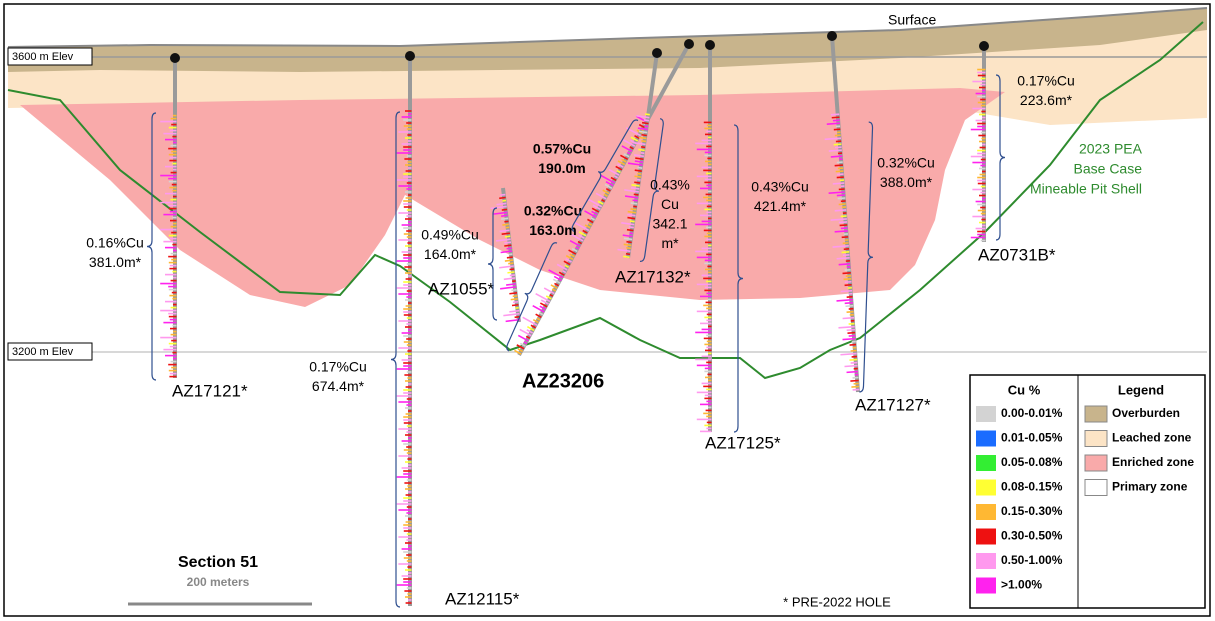 The width and height of the screenshot is (1215, 621). Describe the element at coordinates (780, 187) in the screenshot. I see `intercept-label: 0.43%Cu` at that location.